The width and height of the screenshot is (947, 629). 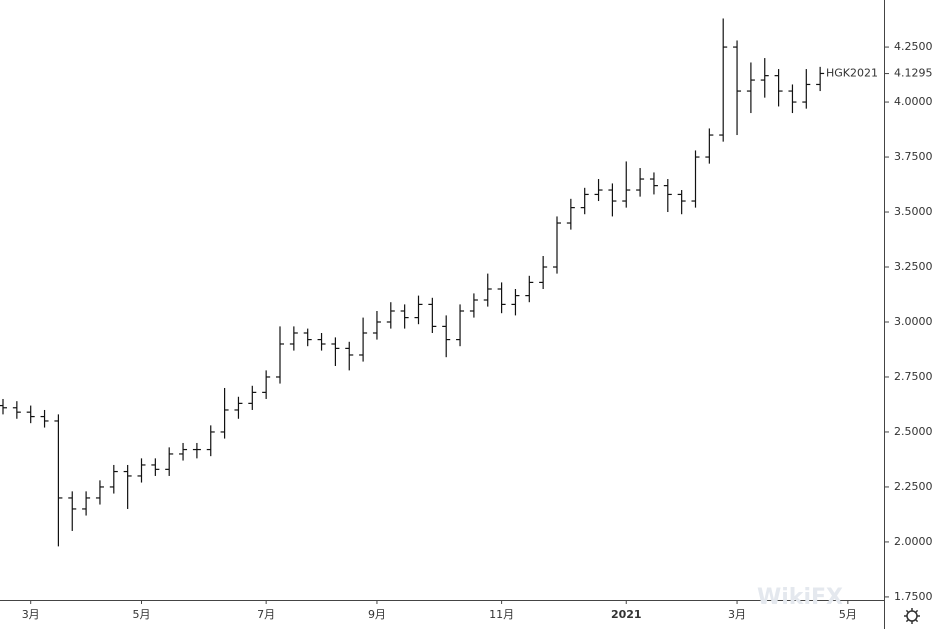 What do you see at coordinates (377, 614) in the screenshot?
I see `x-tick-label: 9月` at bounding box center [377, 614].